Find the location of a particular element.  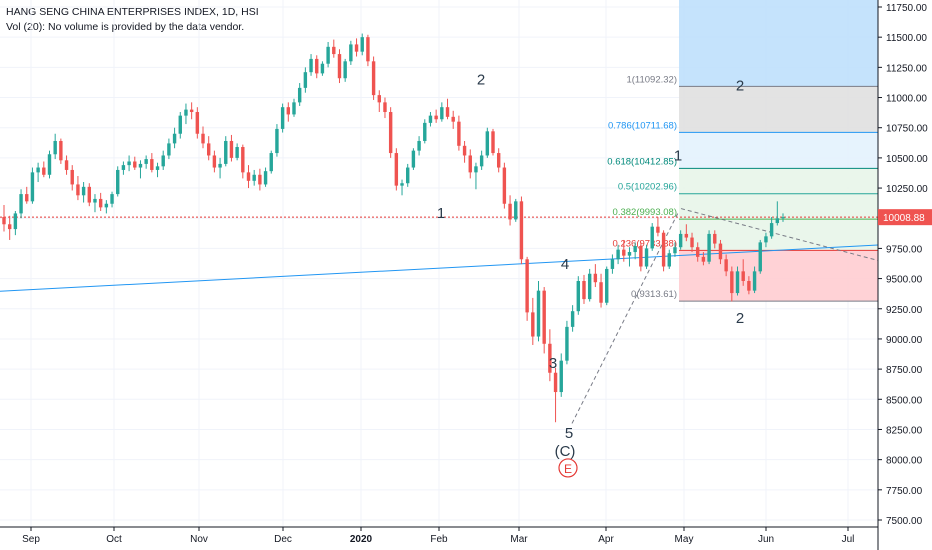

wave-label: 3 is located at coordinates (553, 363).